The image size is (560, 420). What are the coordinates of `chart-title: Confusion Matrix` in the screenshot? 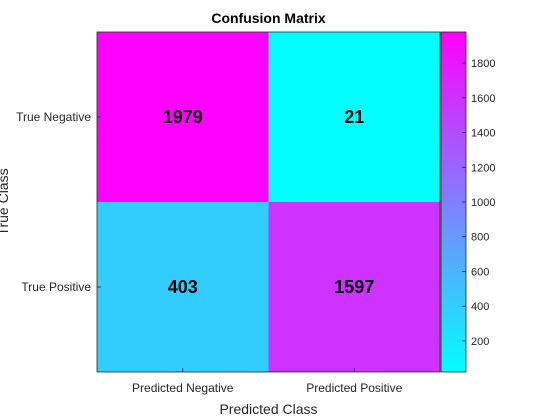 It's located at (268, 18).